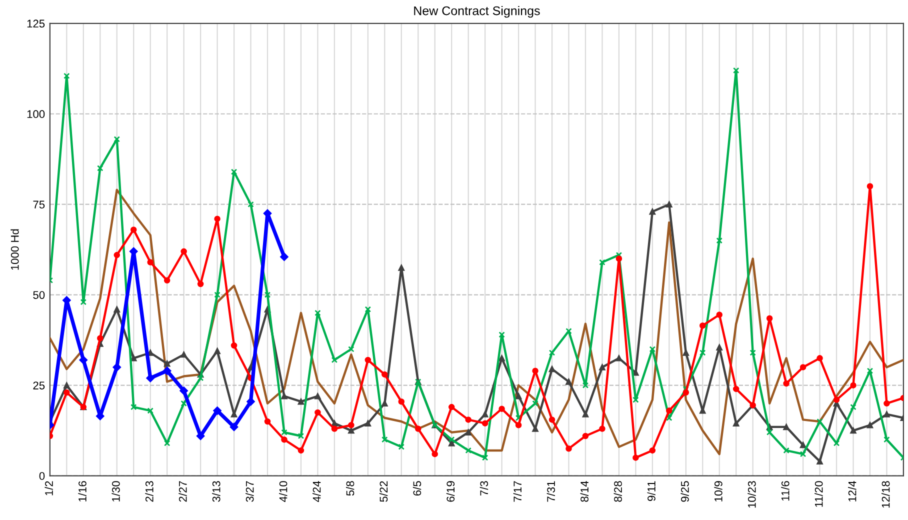 This screenshot has height=520, width=908. What do you see at coordinates (42, 476) in the screenshot?
I see `y-tick-label: 0` at bounding box center [42, 476].